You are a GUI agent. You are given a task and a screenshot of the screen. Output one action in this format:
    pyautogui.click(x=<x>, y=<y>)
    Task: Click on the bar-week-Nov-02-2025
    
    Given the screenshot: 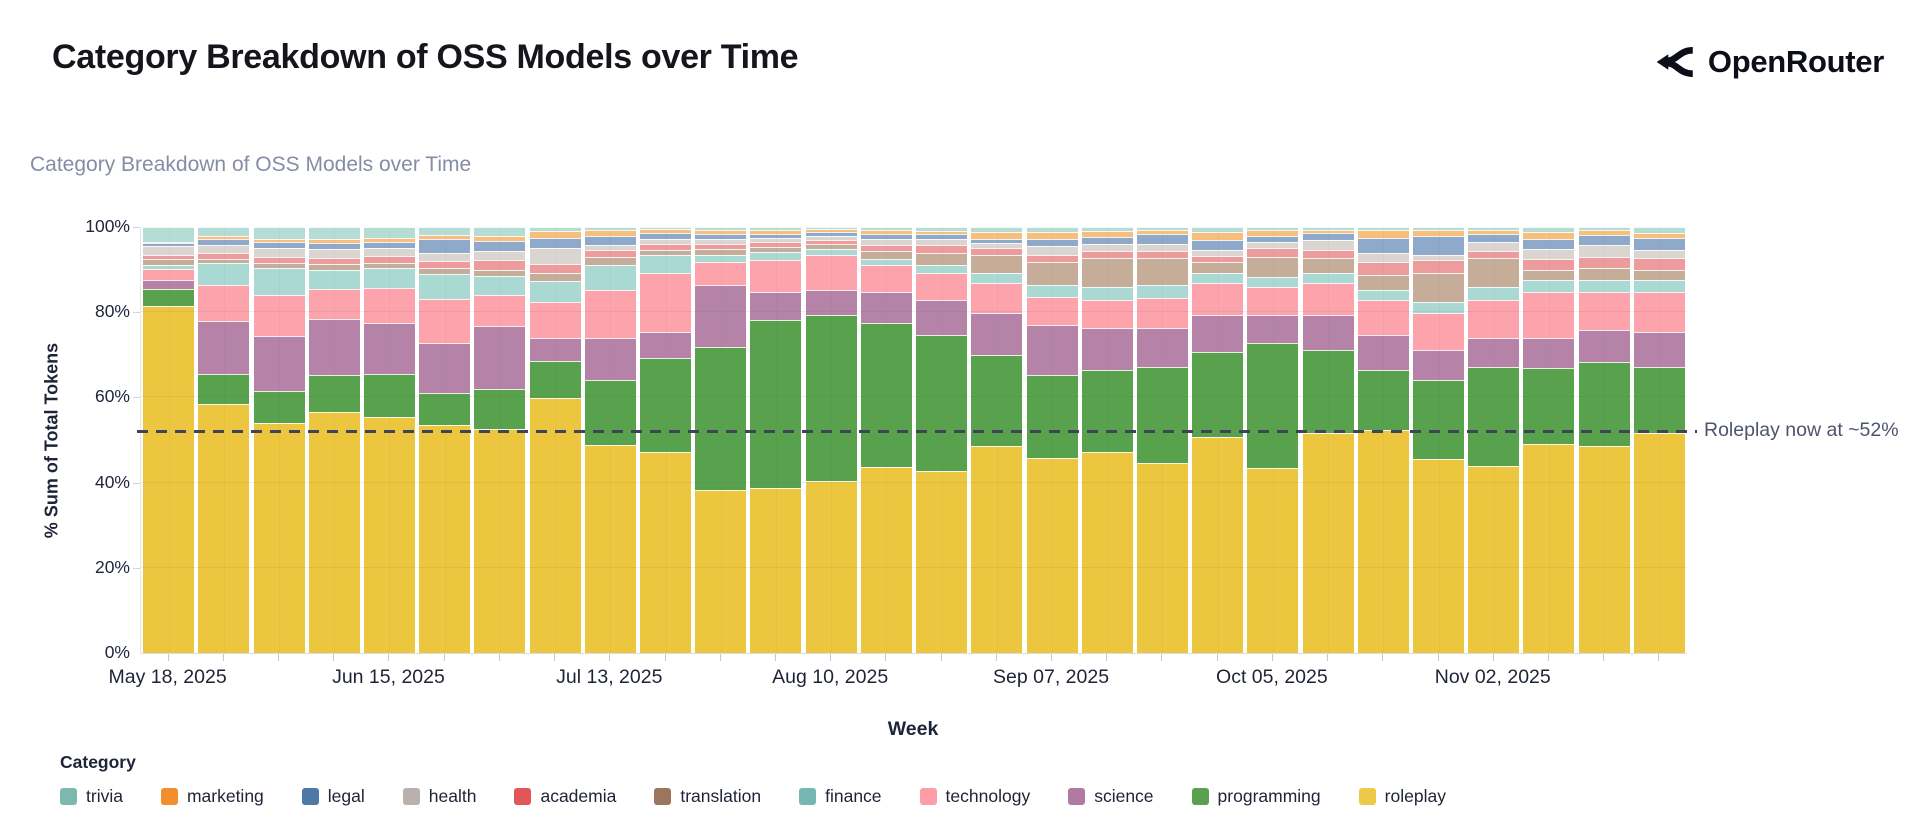 What is the action you would take?
    pyautogui.click(x=1494, y=440)
    